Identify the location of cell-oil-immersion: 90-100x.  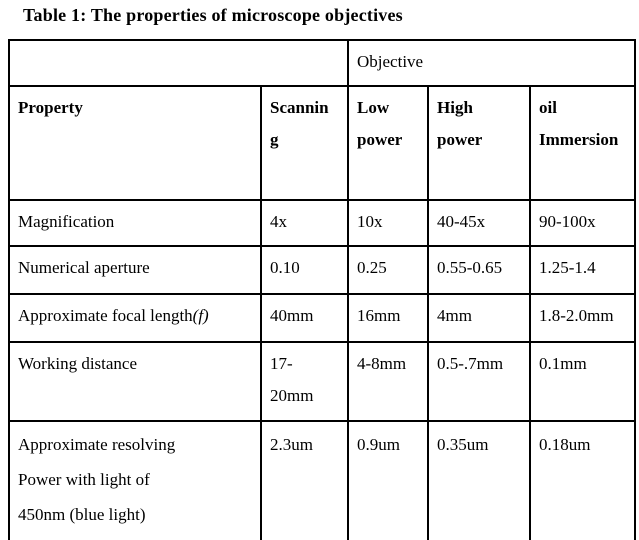
(582, 223).